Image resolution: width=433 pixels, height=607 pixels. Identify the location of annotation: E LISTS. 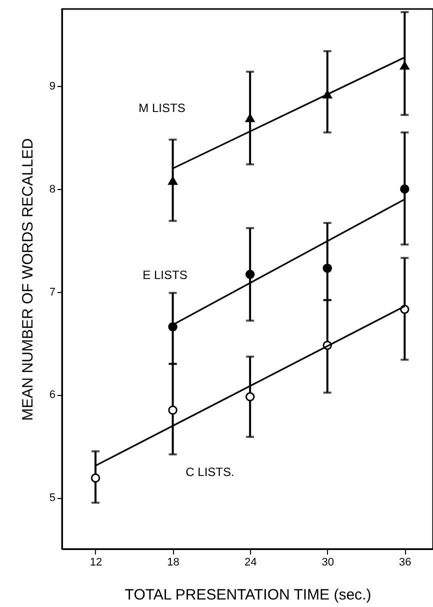
(165, 275).